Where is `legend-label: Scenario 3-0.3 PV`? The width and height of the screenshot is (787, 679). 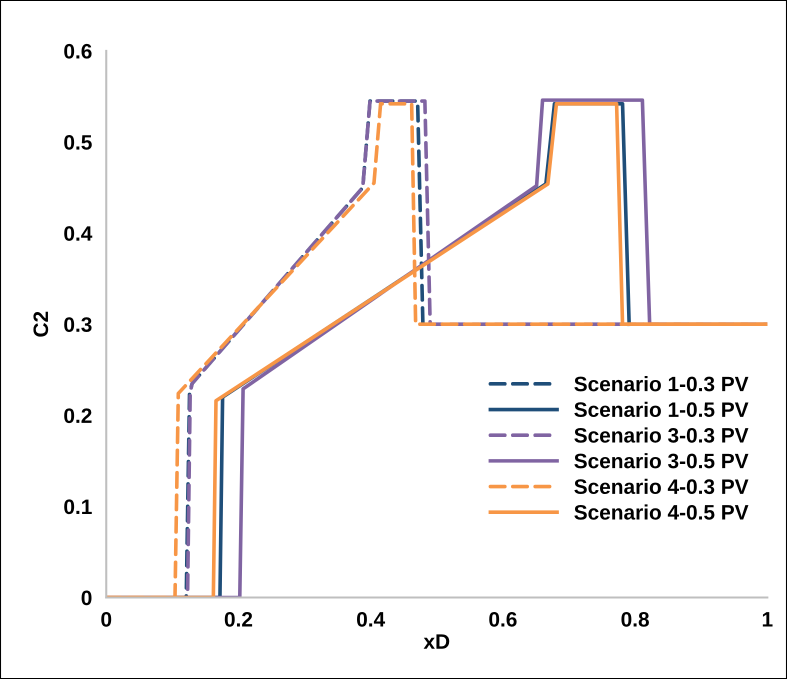
legend-label: Scenario 3-0.3 PV is located at coordinates (661, 435).